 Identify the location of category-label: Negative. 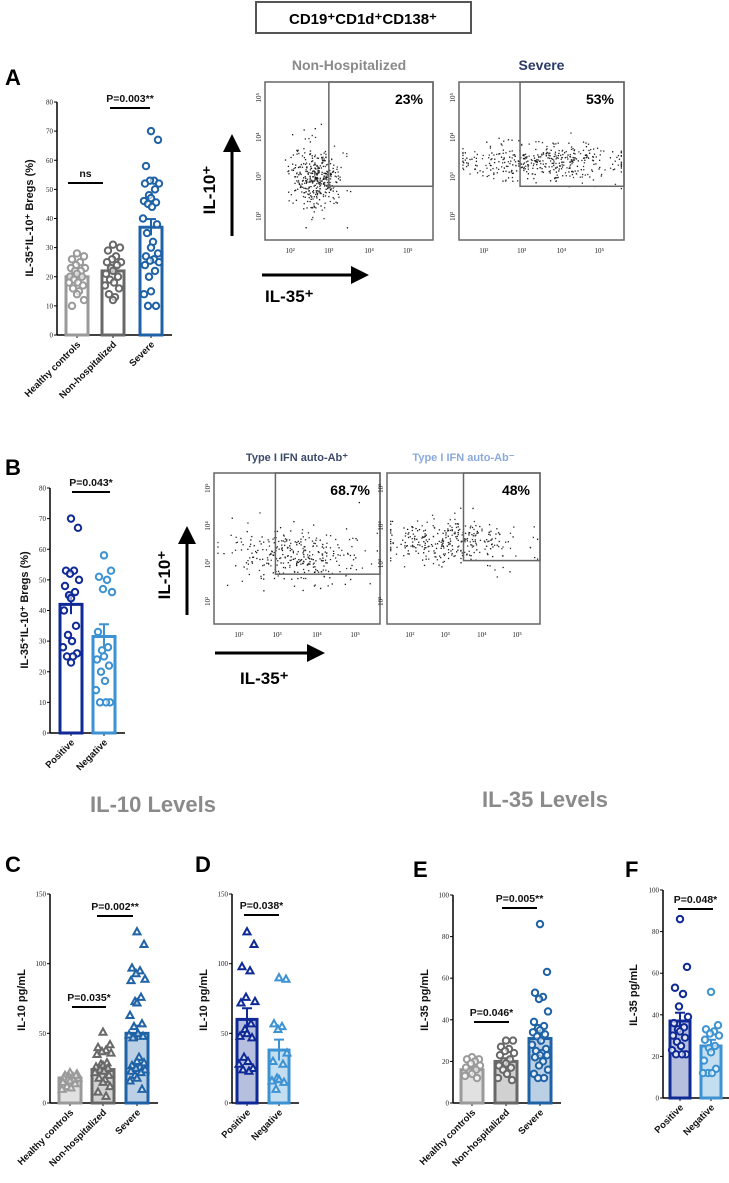
(92, 755).